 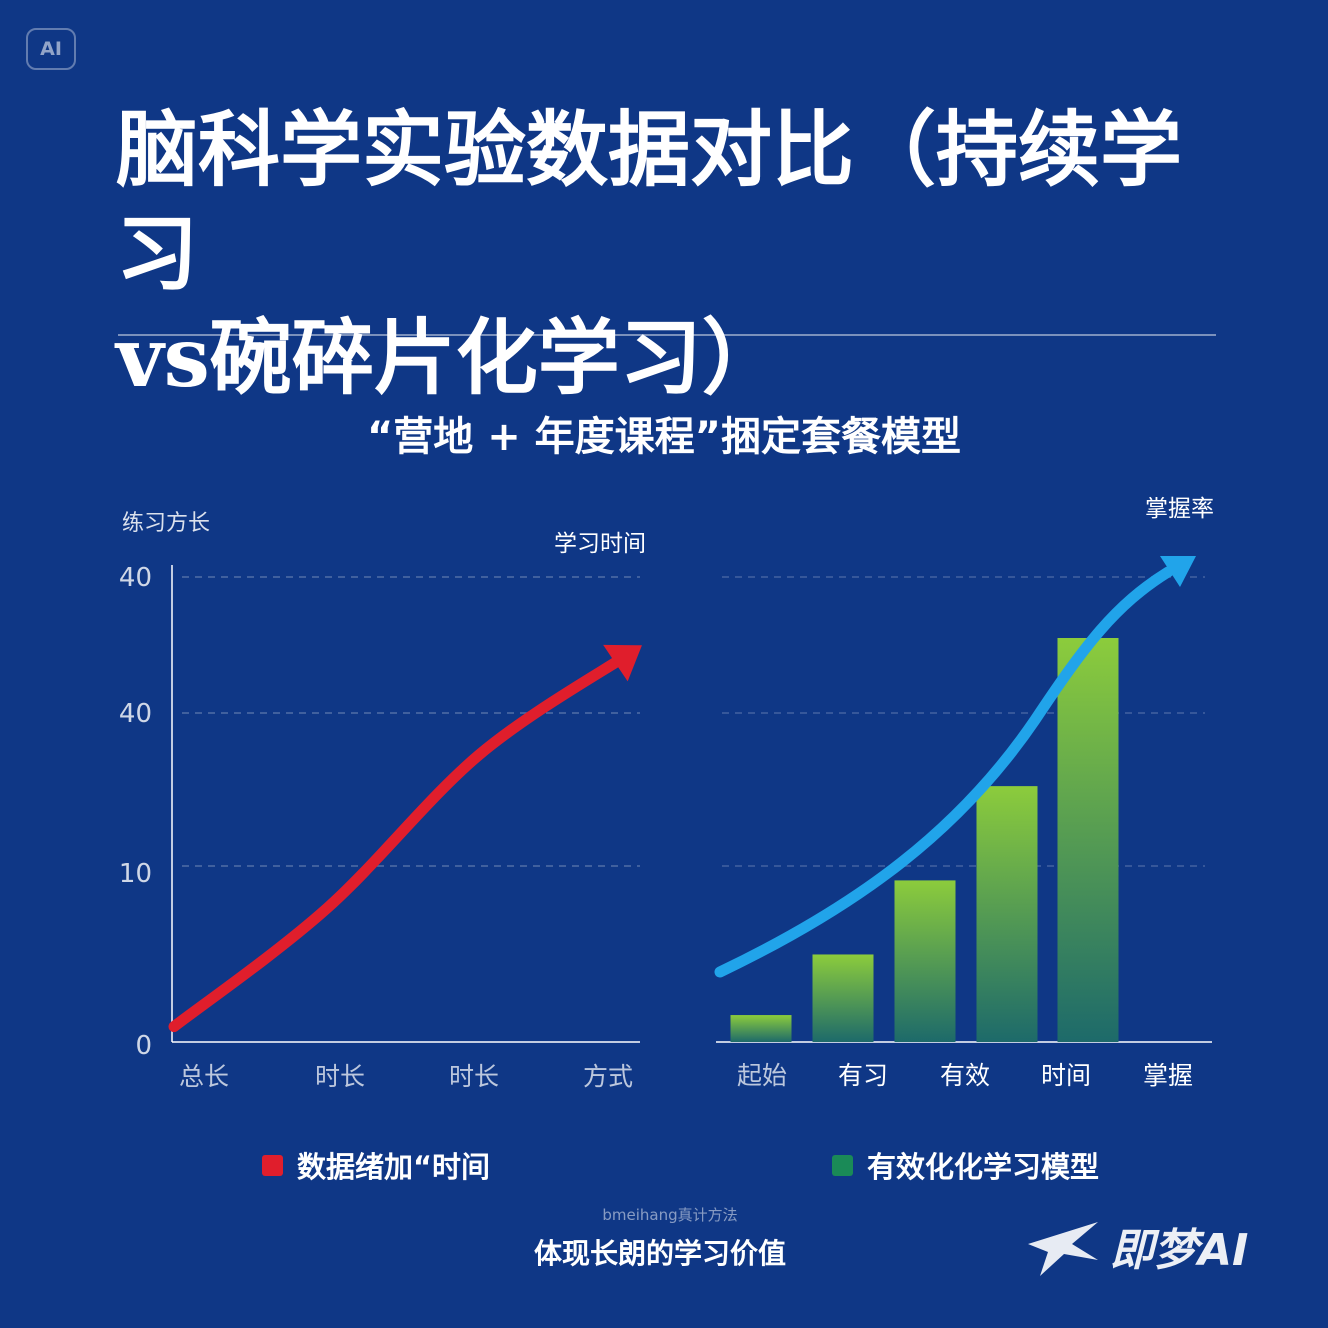 What do you see at coordinates (842, 1165) in the screenshot?
I see `legend-right-swatch` at bounding box center [842, 1165].